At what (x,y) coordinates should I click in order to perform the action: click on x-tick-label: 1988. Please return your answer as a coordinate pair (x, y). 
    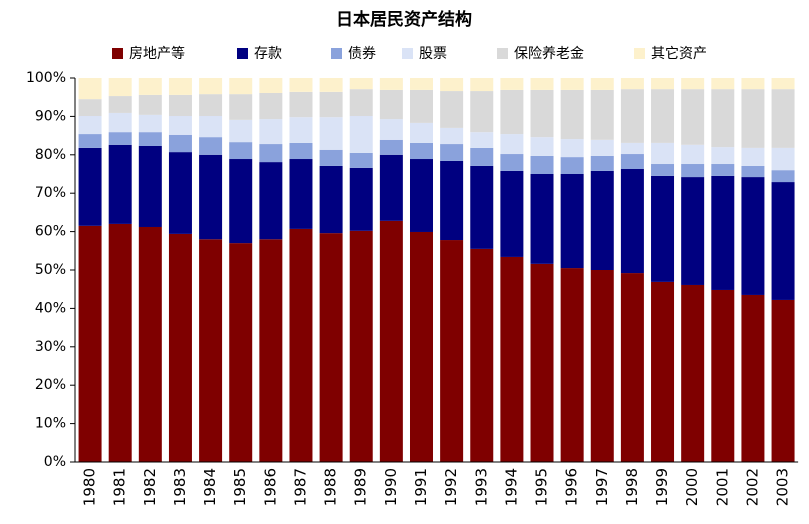
    Looking at the image, I should click on (331, 487).